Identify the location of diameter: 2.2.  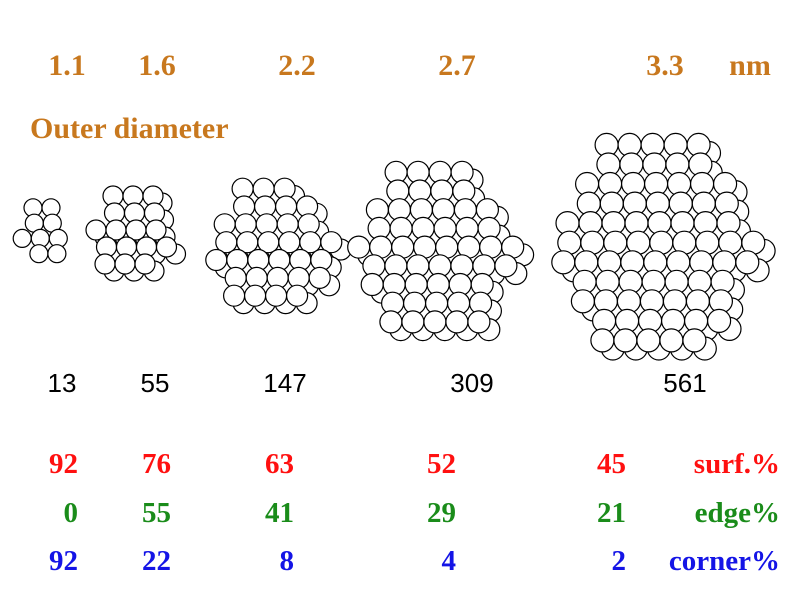
(297, 65).